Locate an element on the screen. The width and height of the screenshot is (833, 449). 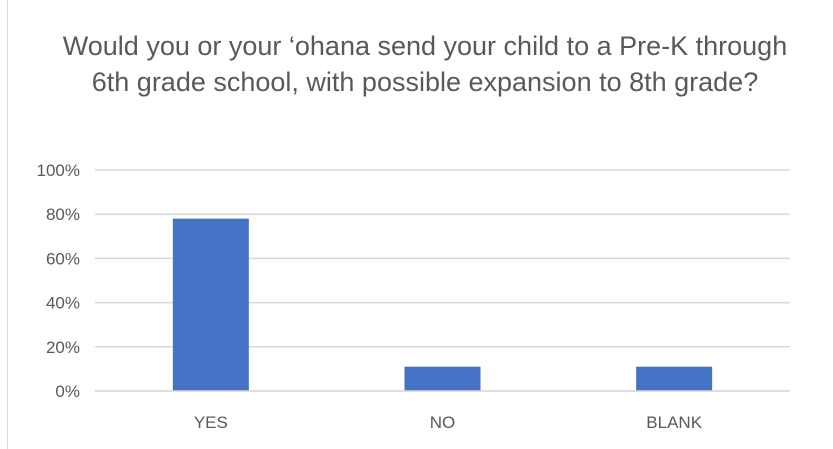
bar-no is located at coordinates (442, 378).